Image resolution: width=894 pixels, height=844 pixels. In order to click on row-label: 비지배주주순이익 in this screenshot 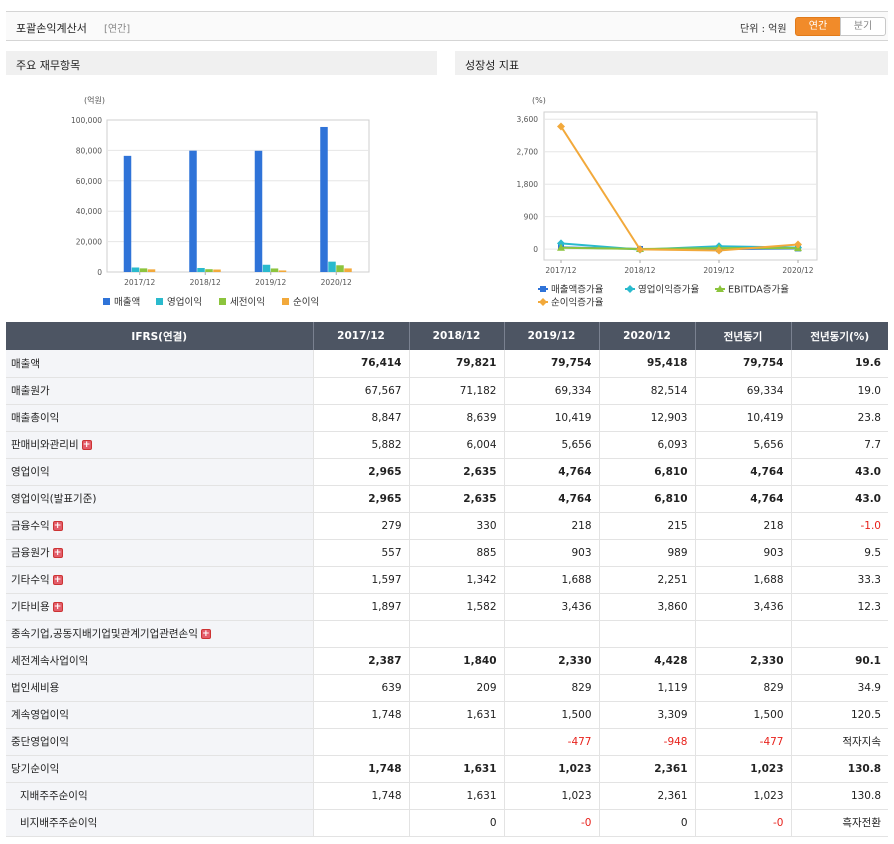, I will do `click(59, 823)`.